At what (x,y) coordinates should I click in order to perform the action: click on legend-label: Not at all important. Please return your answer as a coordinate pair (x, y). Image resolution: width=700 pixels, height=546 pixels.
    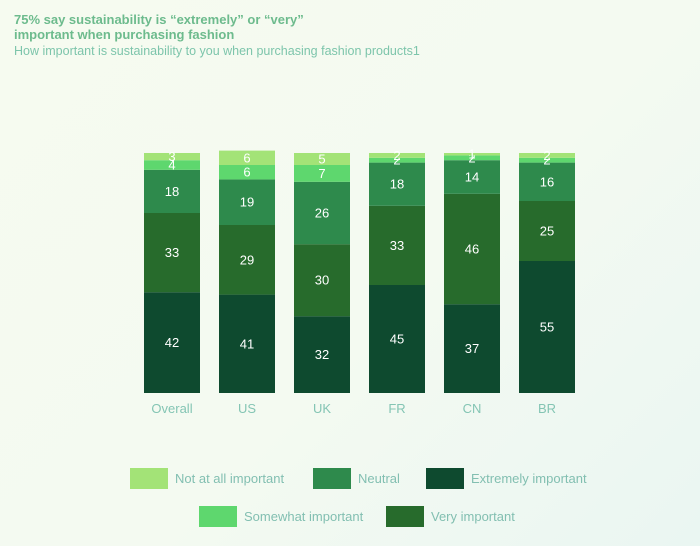
    Looking at the image, I should click on (230, 478).